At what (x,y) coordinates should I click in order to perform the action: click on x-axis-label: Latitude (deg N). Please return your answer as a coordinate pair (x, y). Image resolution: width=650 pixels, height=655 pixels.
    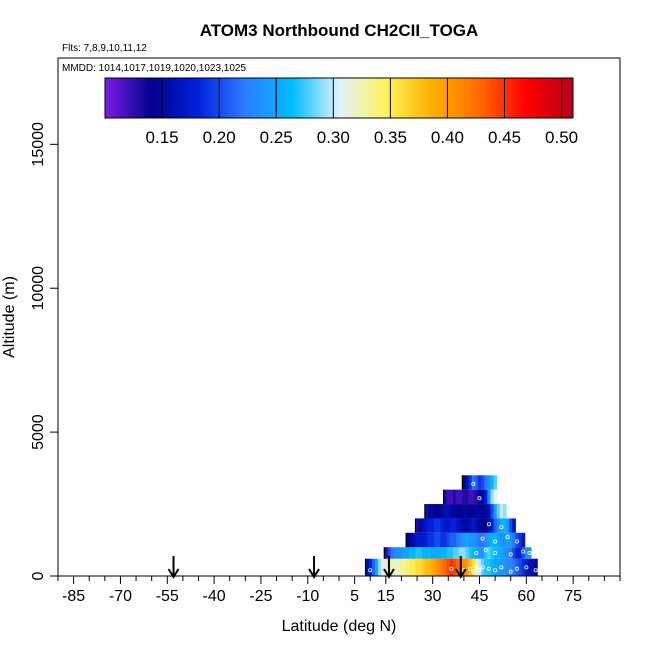
    Looking at the image, I should click on (339, 626).